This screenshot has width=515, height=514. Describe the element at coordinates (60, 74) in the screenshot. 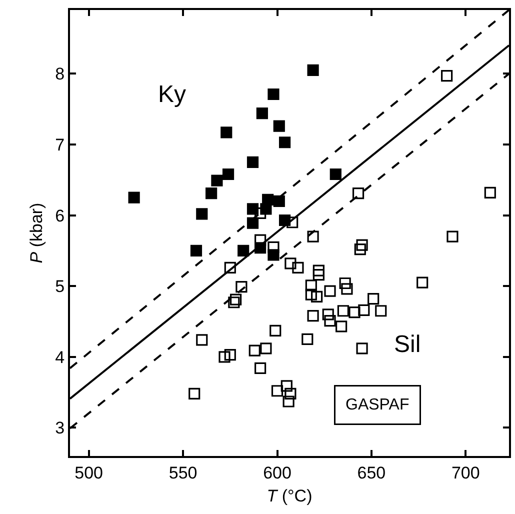

I see `y-tick-label: 8` at that location.